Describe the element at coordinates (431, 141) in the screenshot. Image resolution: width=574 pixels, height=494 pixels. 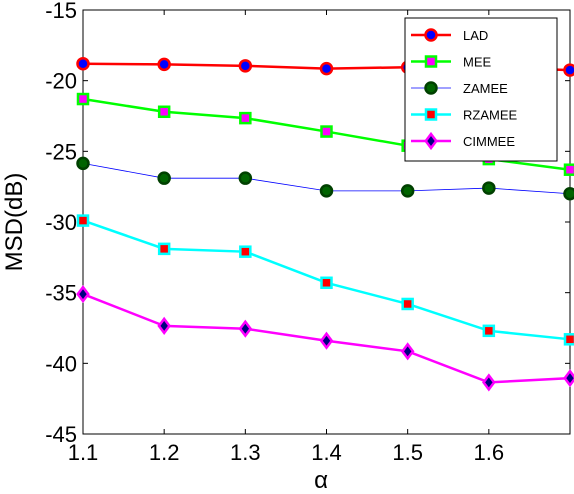
I see `legend-marker-cimmee` at that location.